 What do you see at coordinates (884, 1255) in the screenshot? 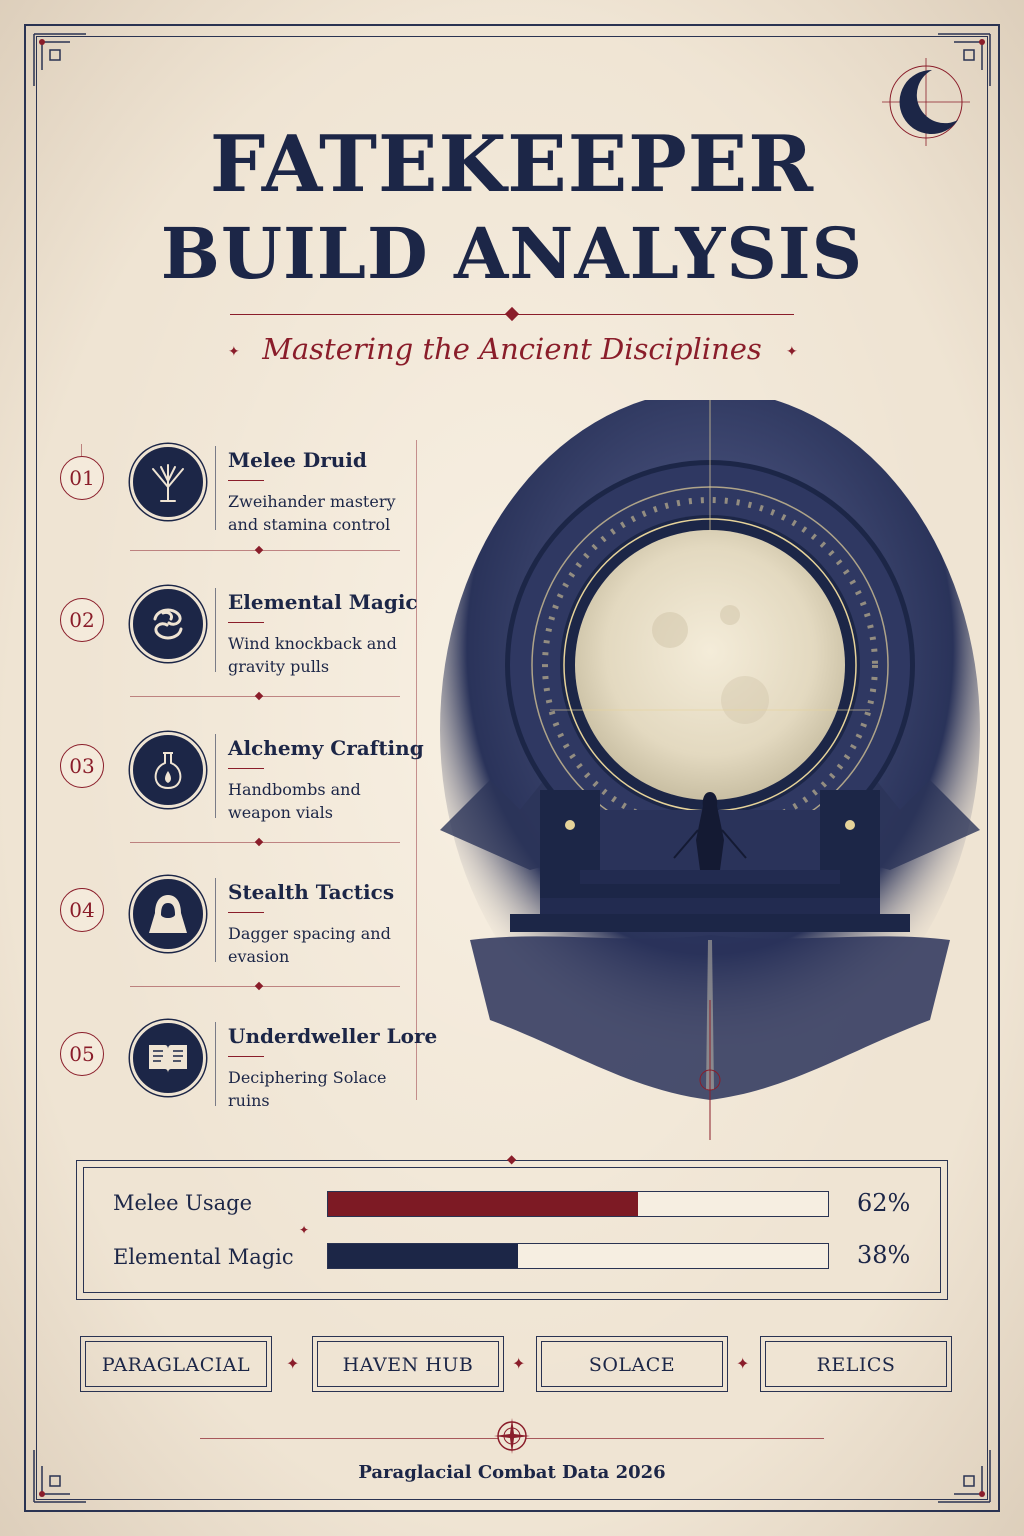
I see `stat-value-elemental: 38%` at bounding box center [884, 1255].